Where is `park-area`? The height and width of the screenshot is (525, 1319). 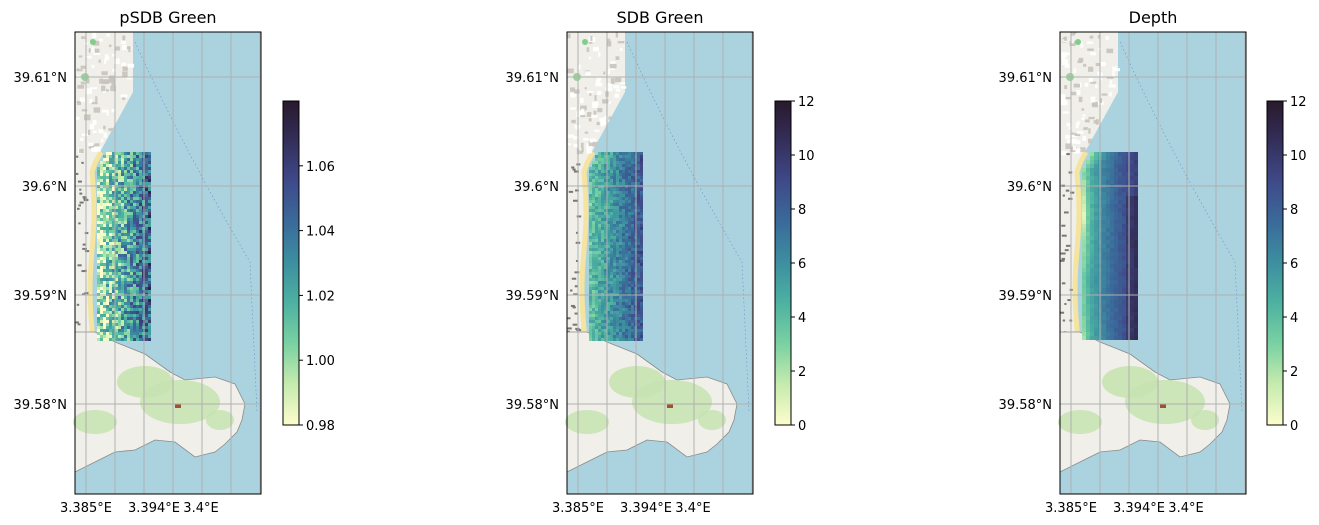
park-area is located at coordinates (220, 420).